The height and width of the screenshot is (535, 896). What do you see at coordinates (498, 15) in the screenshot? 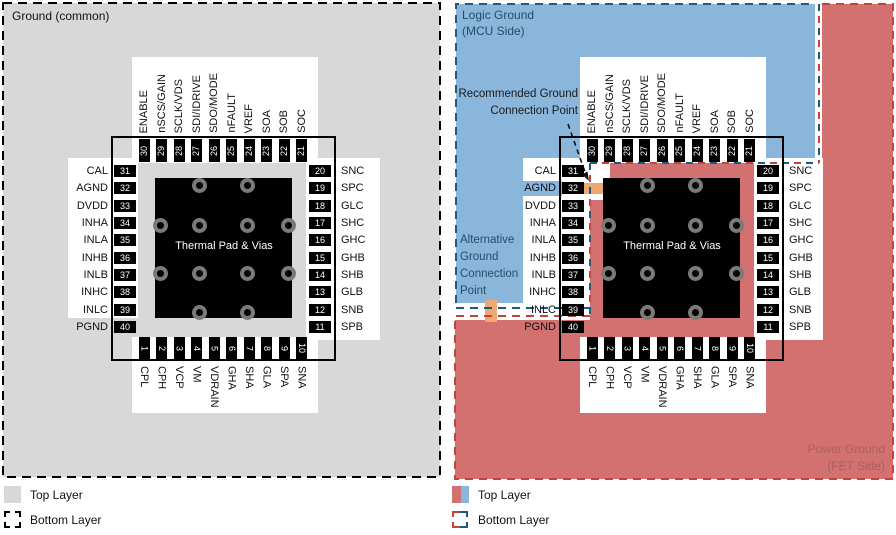
I see `logic-ground-label: Logic Ground` at bounding box center [498, 15].